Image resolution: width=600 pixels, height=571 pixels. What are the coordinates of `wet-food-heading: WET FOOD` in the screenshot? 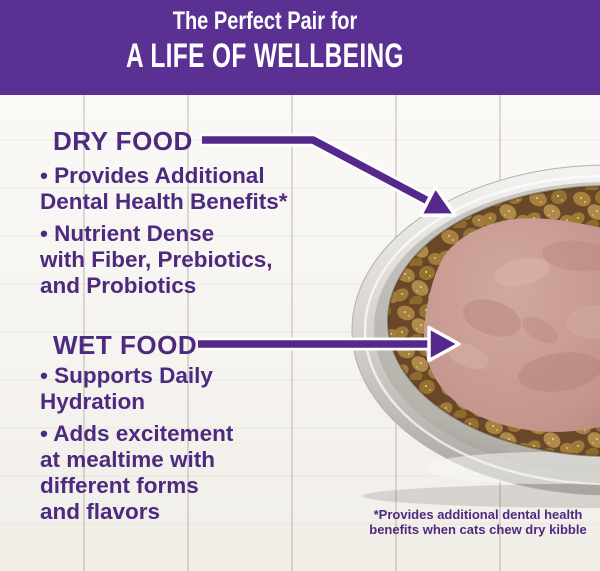 It's located at (125, 345).